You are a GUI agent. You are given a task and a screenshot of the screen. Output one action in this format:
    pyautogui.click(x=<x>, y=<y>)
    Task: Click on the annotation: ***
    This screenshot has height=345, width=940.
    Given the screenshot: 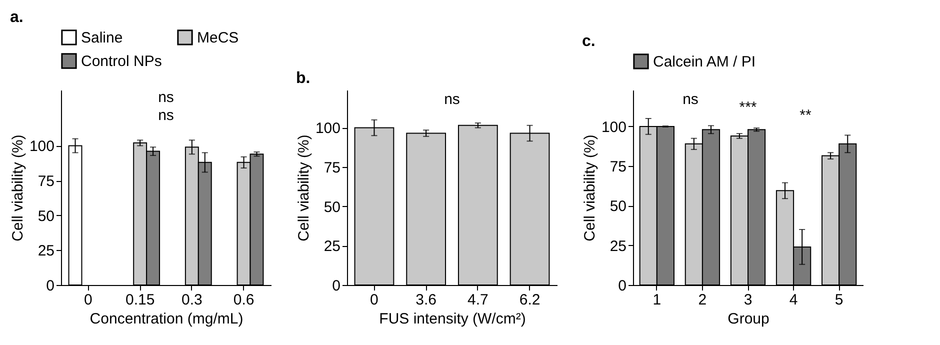 What is the action you would take?
    pyautogui.click(x=748, y=107)
    